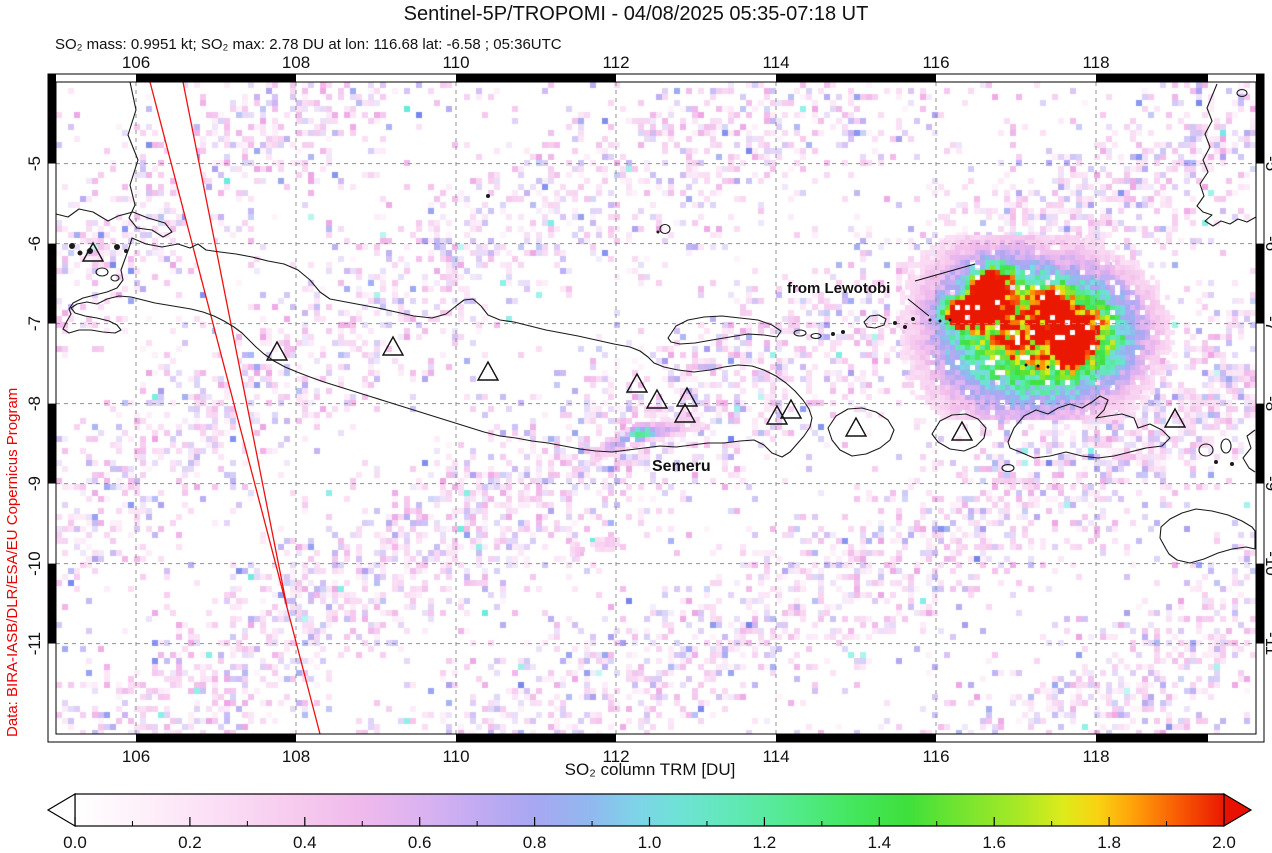  What do you see at coordinates (1207, 536) in the screenshot?
I see `coastline-sumba` at bounding box center [1207, 536].